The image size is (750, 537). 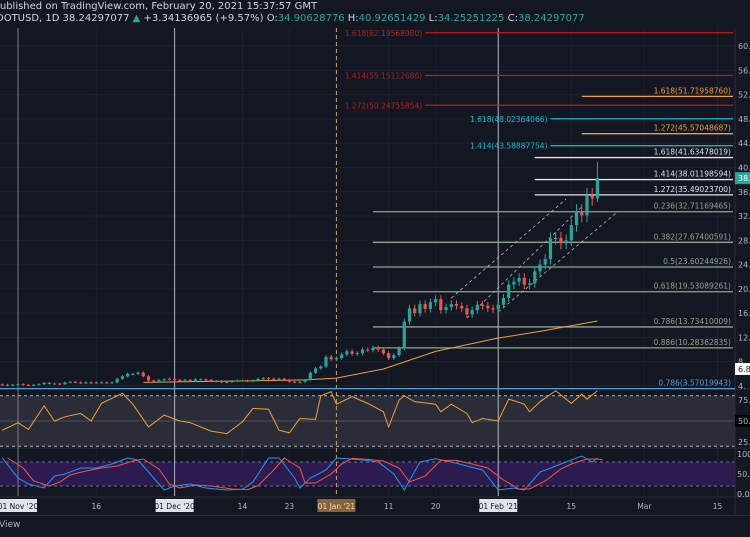 I want to click on price-tick: 8., so click(x=742, y=362).